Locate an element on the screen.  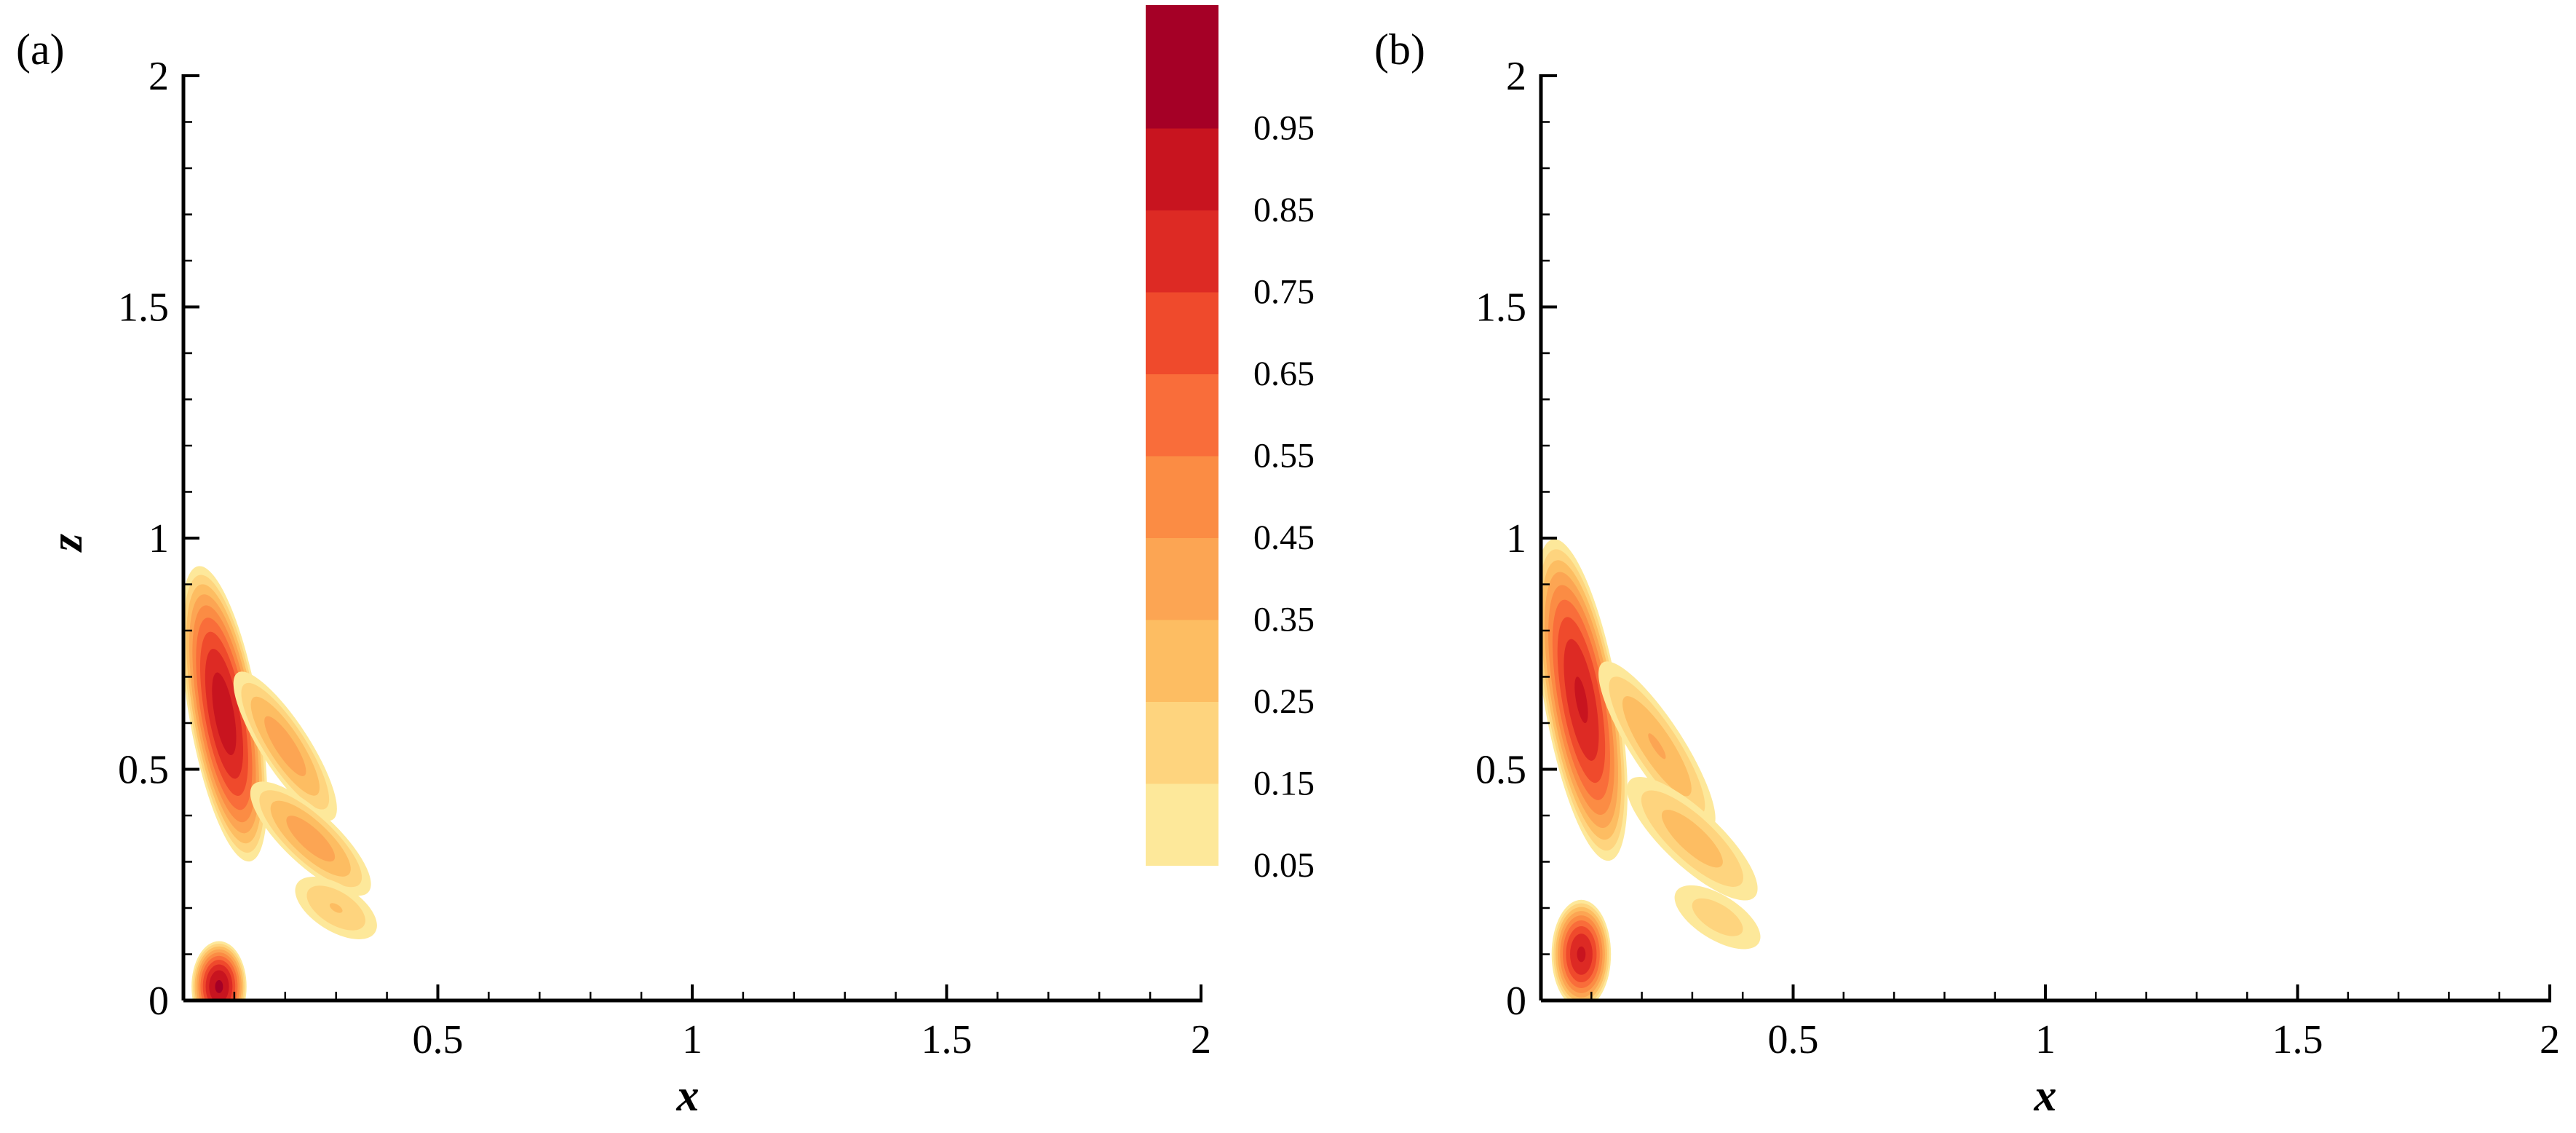
colorbar-label: 0.85 is located at coordinates (1284, 210).